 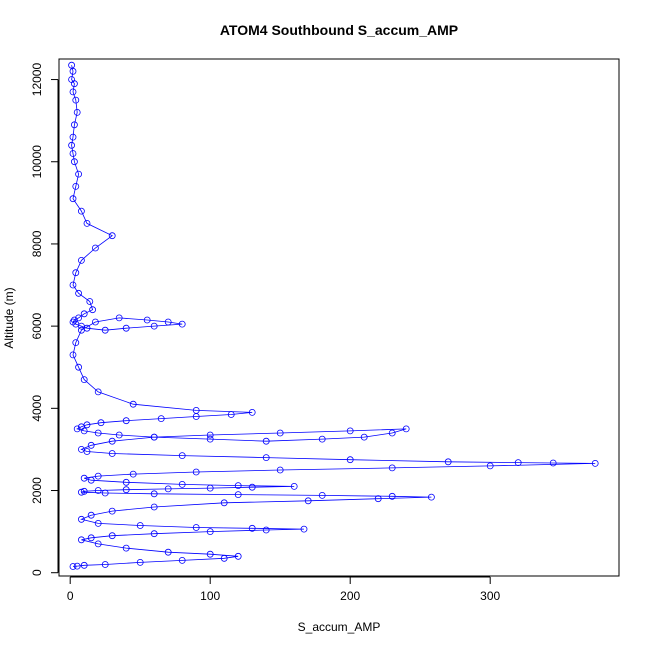 What do you see at coordinates (339, 30) in the screenshot?
I see `chart-title: ATOM4 Southbound S_accum_AMP` at bounding box center [339, 30].